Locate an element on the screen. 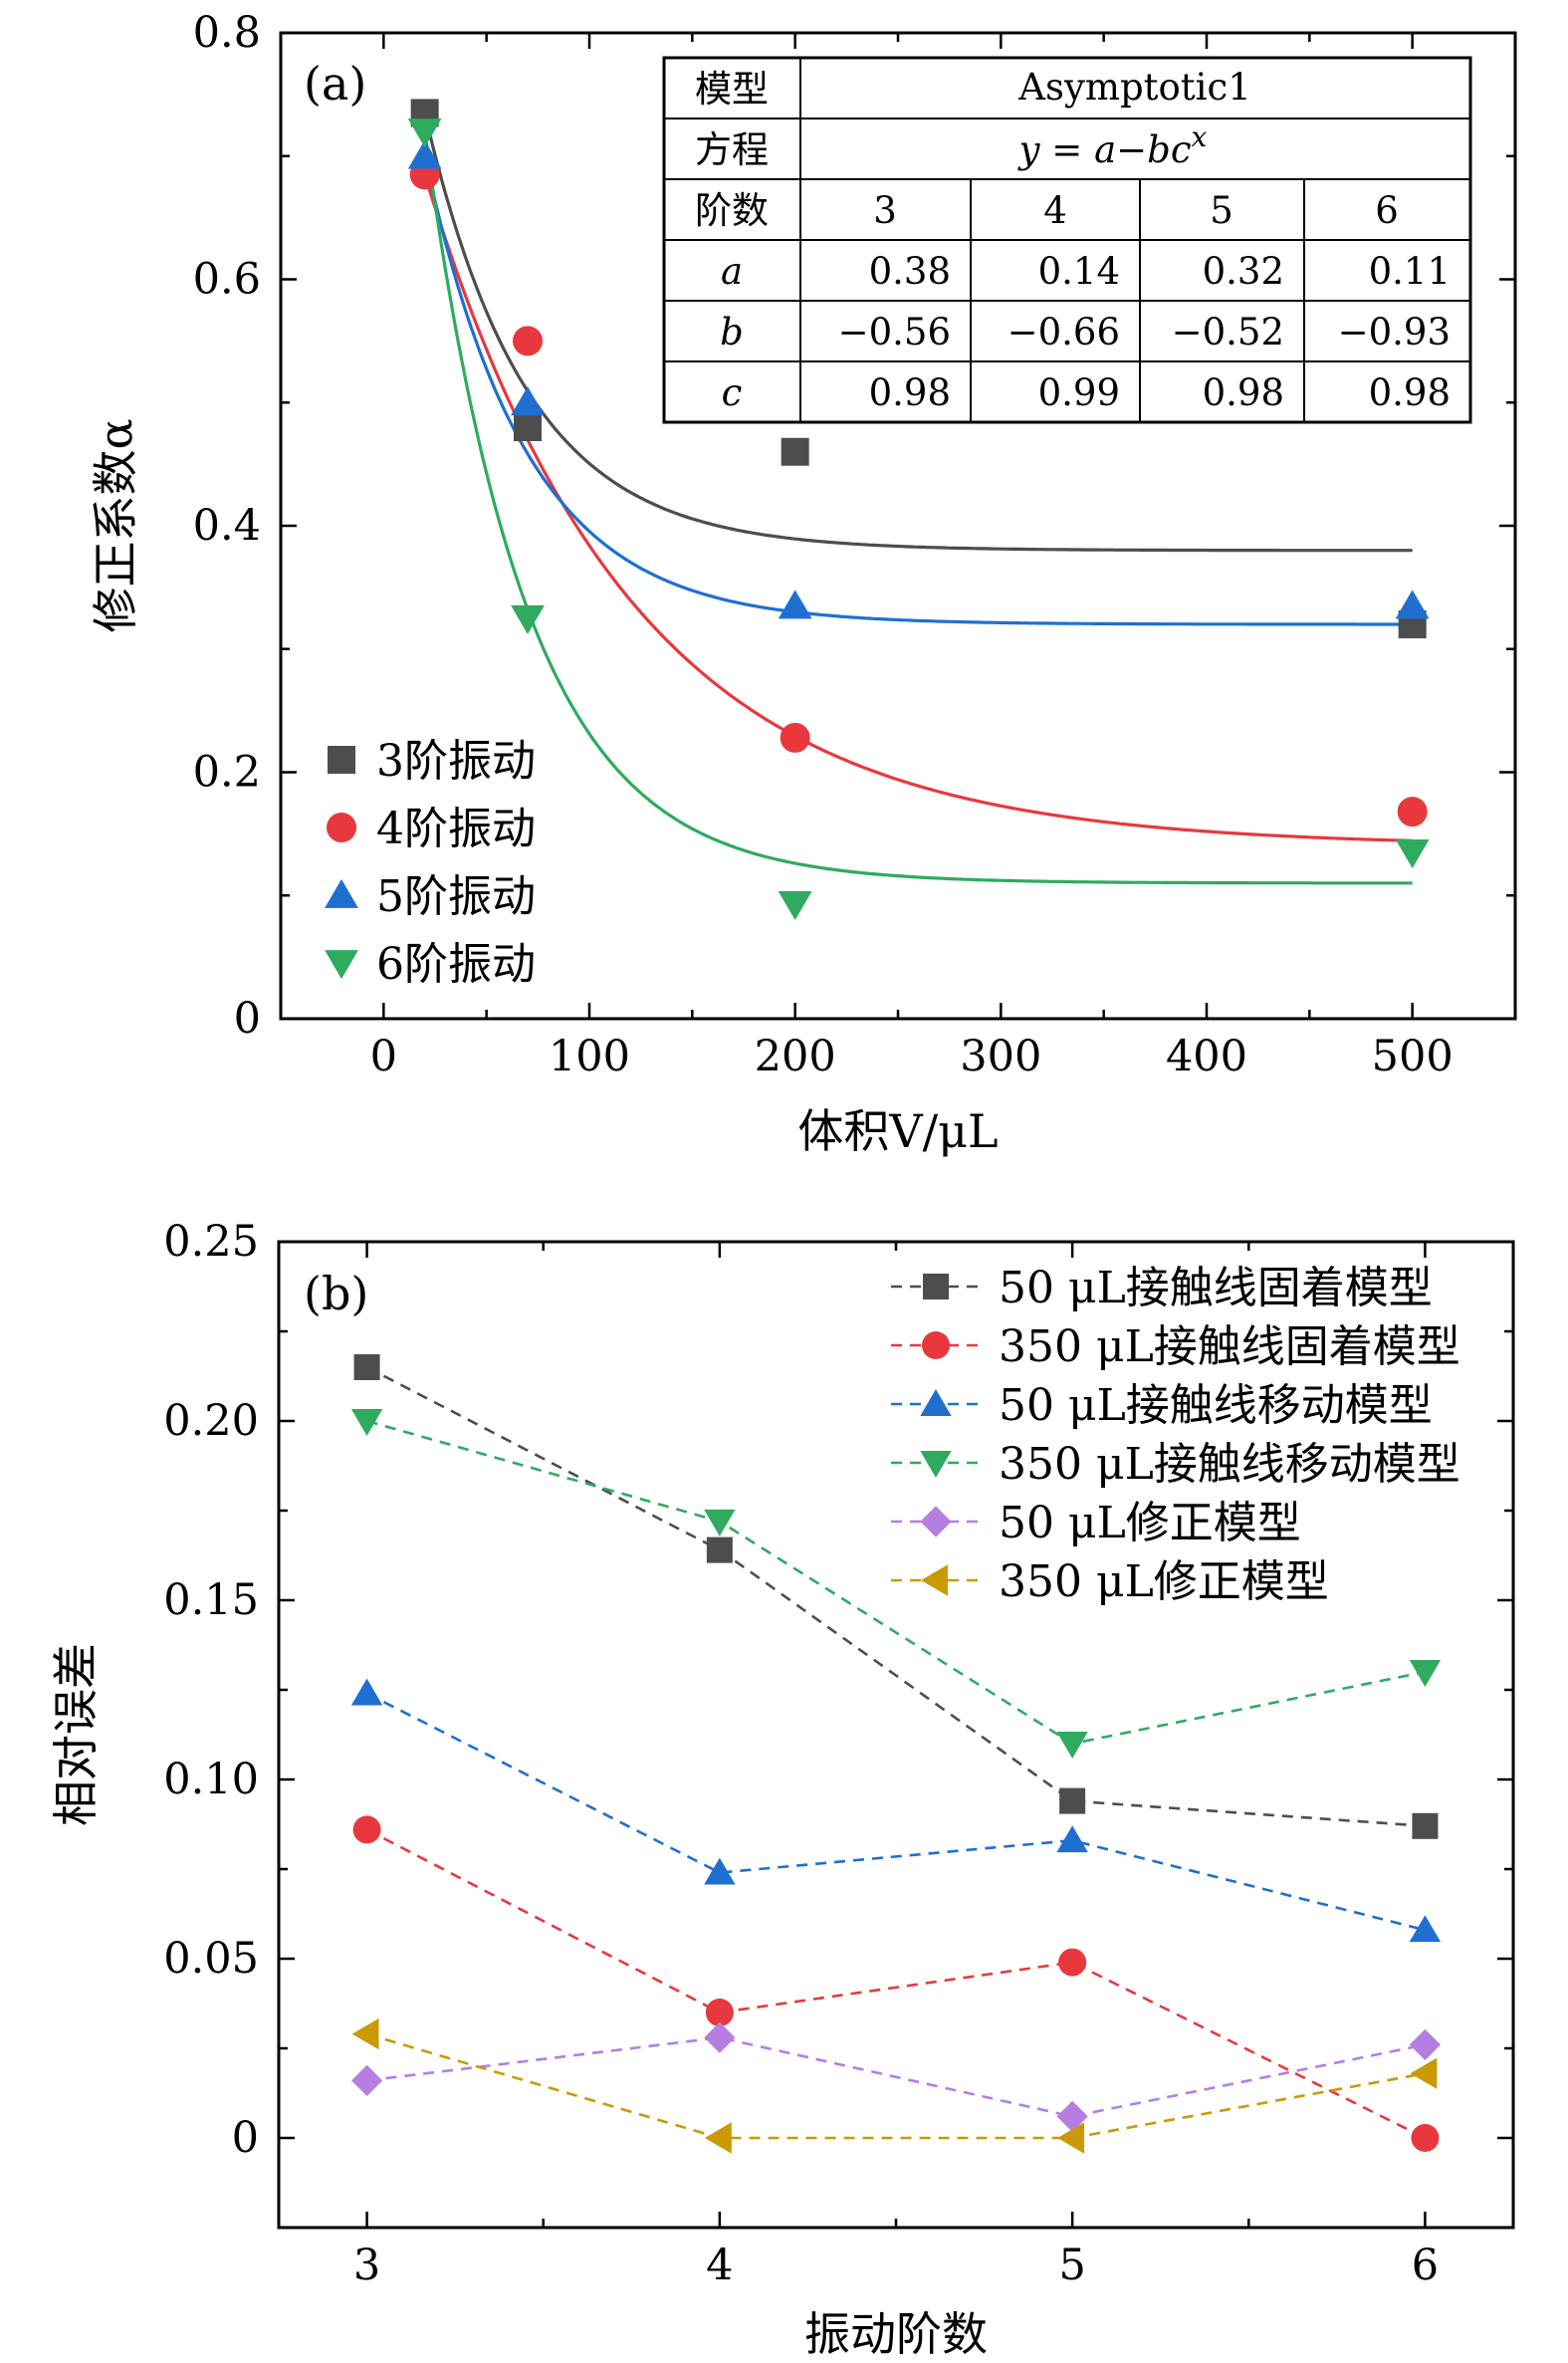  y-tick-label: 0.15 is located at coordinates (211, 1600).